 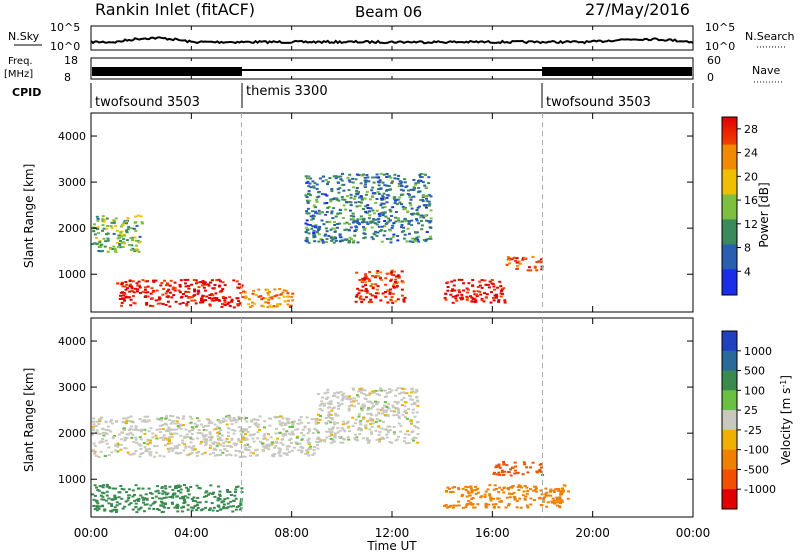 What do you see at coordinates (167, 71) in the screenshot?
I see `freq-band-left` at bounding box center [167, 71].